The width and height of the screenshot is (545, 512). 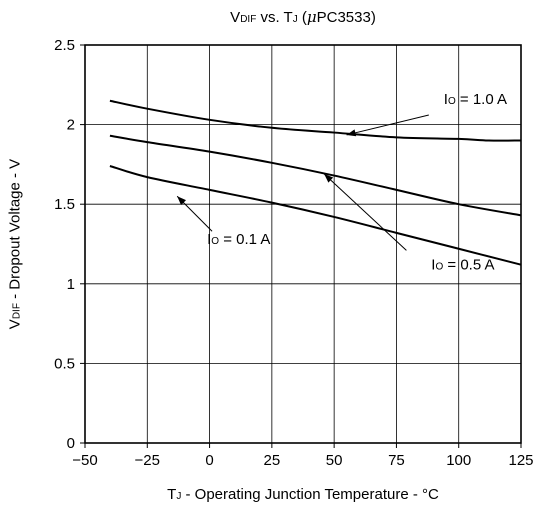 What do you see at coordinates (458, 460) in the screenshot?
I see `x-tick-label: 100` at bounding box center [458, 460].